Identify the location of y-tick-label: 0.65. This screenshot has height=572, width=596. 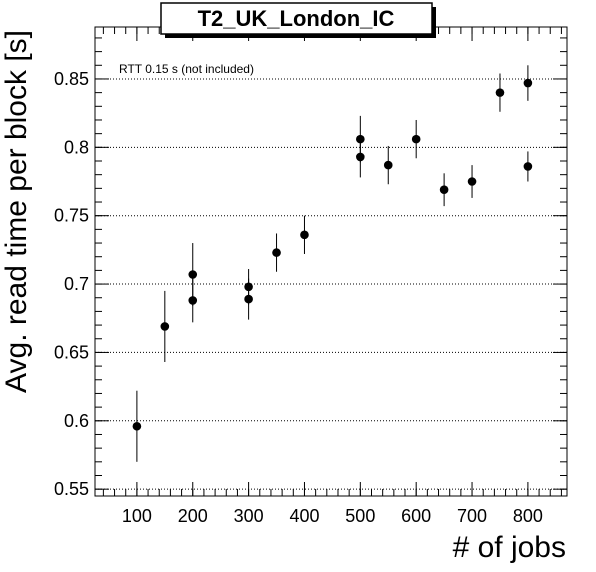
(71, 352).